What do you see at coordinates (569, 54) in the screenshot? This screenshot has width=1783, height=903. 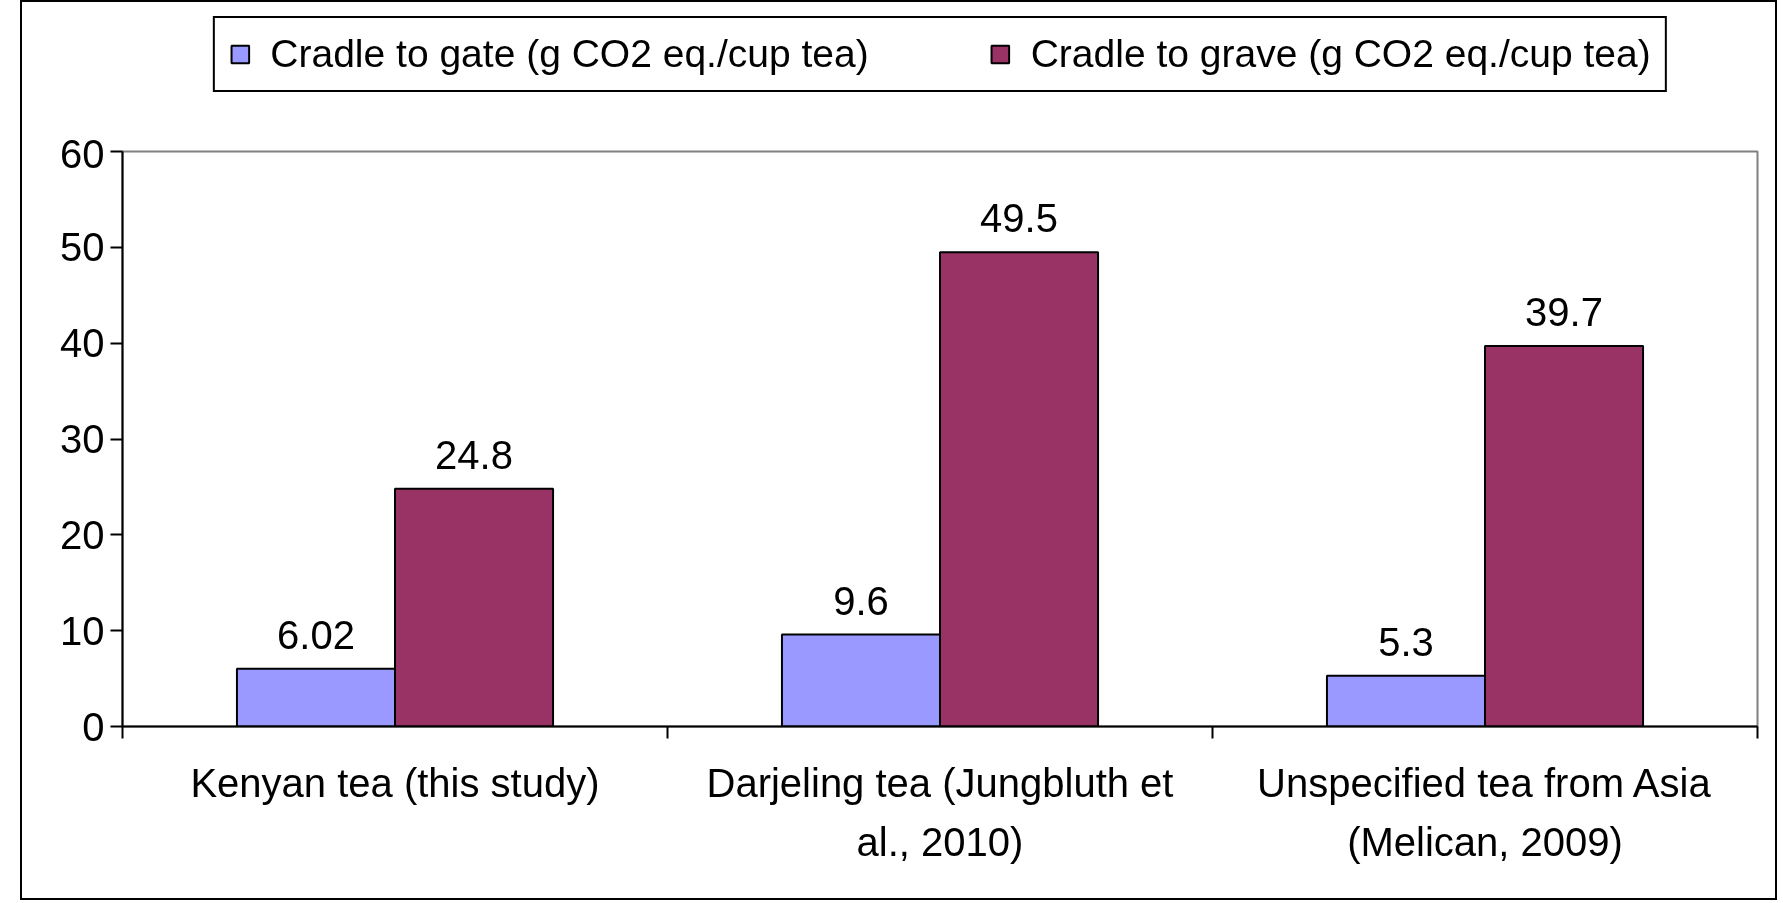 I see `legend-label: Cradle to gate (g CO2 eq./cup tea)` at bounding box center [569, 54].